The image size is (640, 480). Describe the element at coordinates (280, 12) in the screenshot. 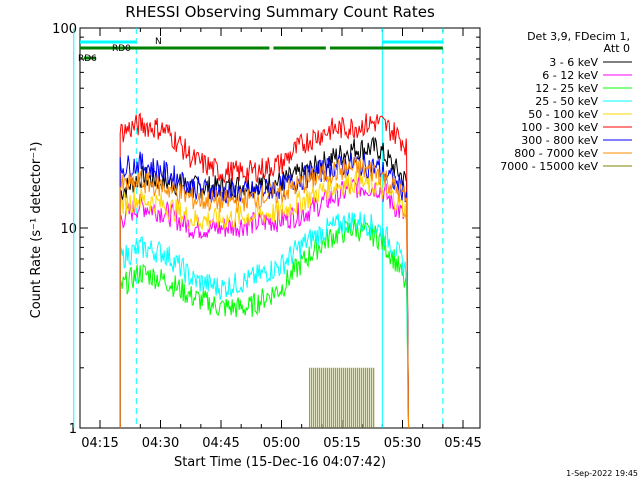

I see `chart-title: RHESSI Observing Summary Count Rates` at that location.